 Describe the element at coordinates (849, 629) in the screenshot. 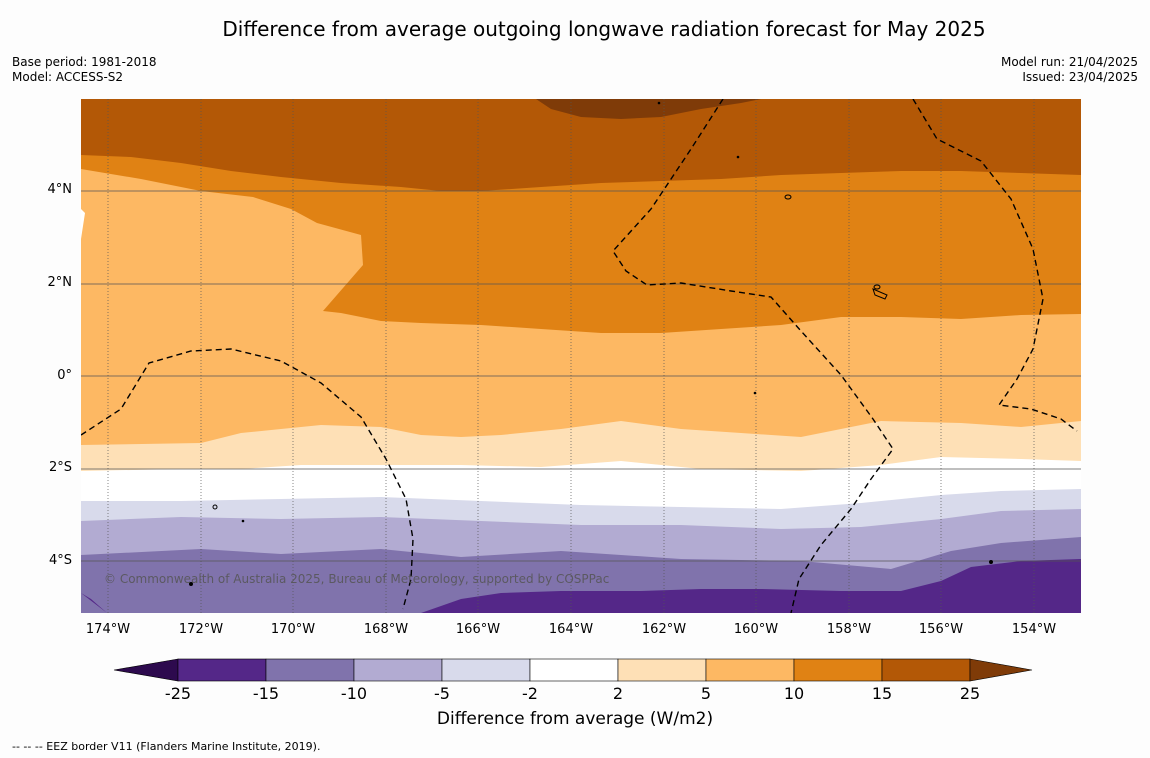

I see `lon-label-158w: 158°W` at that location.